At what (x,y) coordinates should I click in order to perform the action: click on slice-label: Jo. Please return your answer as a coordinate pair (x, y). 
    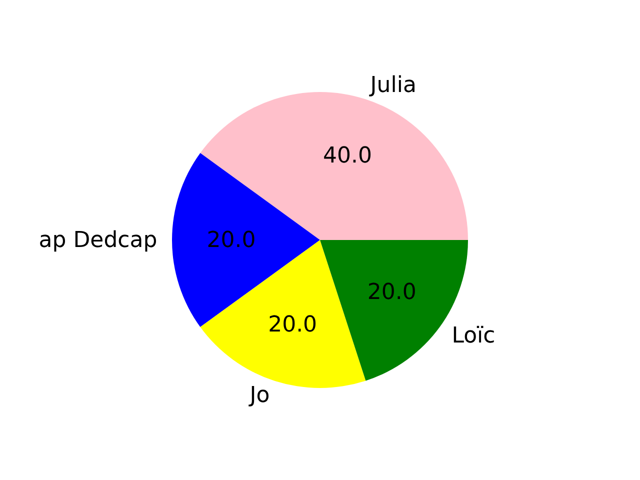
    Looking at the image, I should click on (259, 395).